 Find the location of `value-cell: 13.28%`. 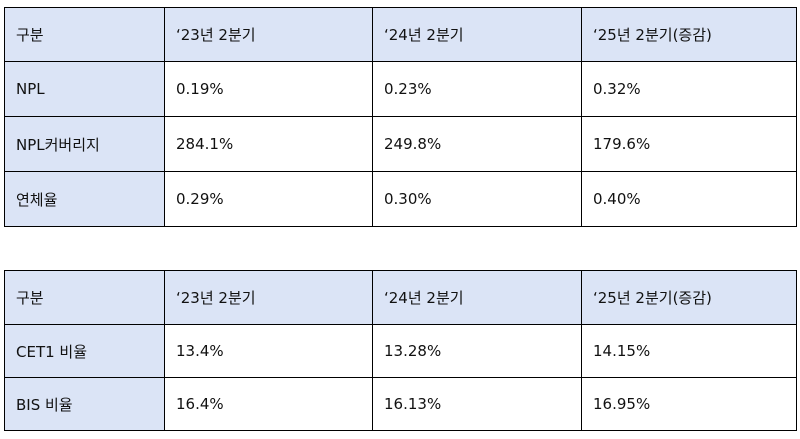

value-cell: 13.28% is located at coordinates (477, 351).